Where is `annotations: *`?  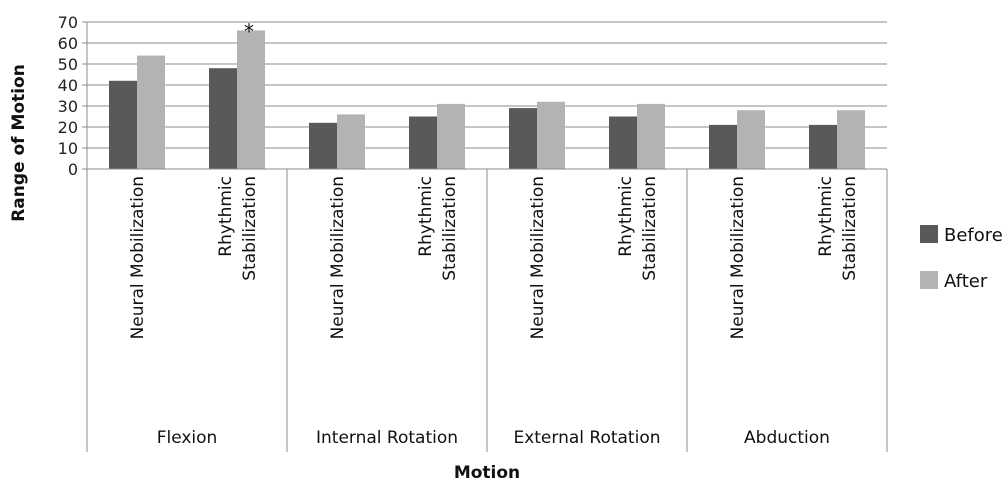
annotations: * is located at coordinates (249, 31).